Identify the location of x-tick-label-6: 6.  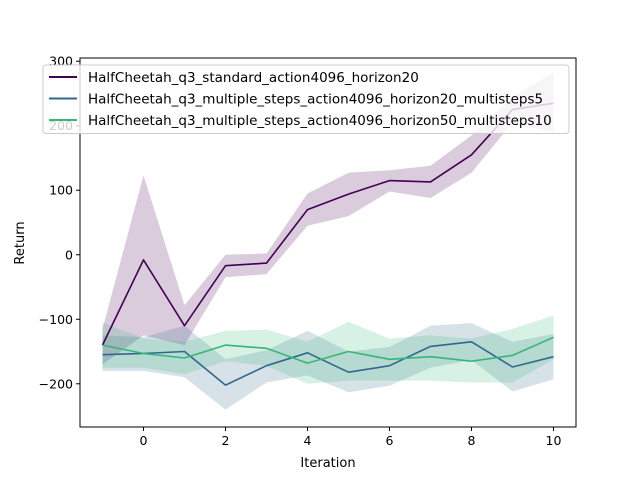
(390, 440).